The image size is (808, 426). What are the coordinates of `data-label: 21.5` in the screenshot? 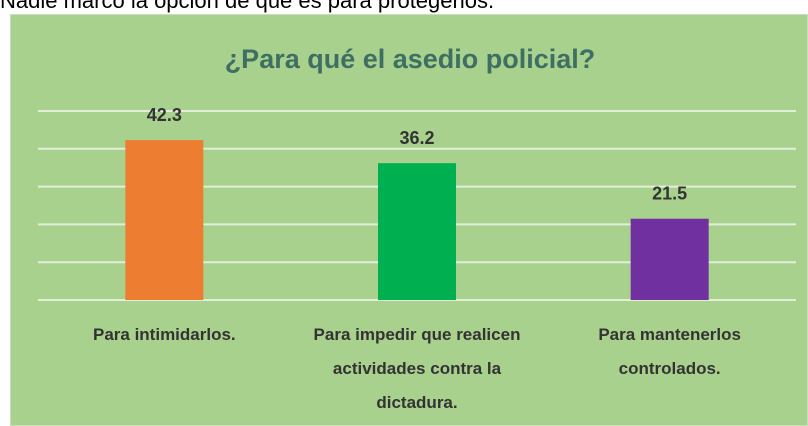 It's located at (669, 193).